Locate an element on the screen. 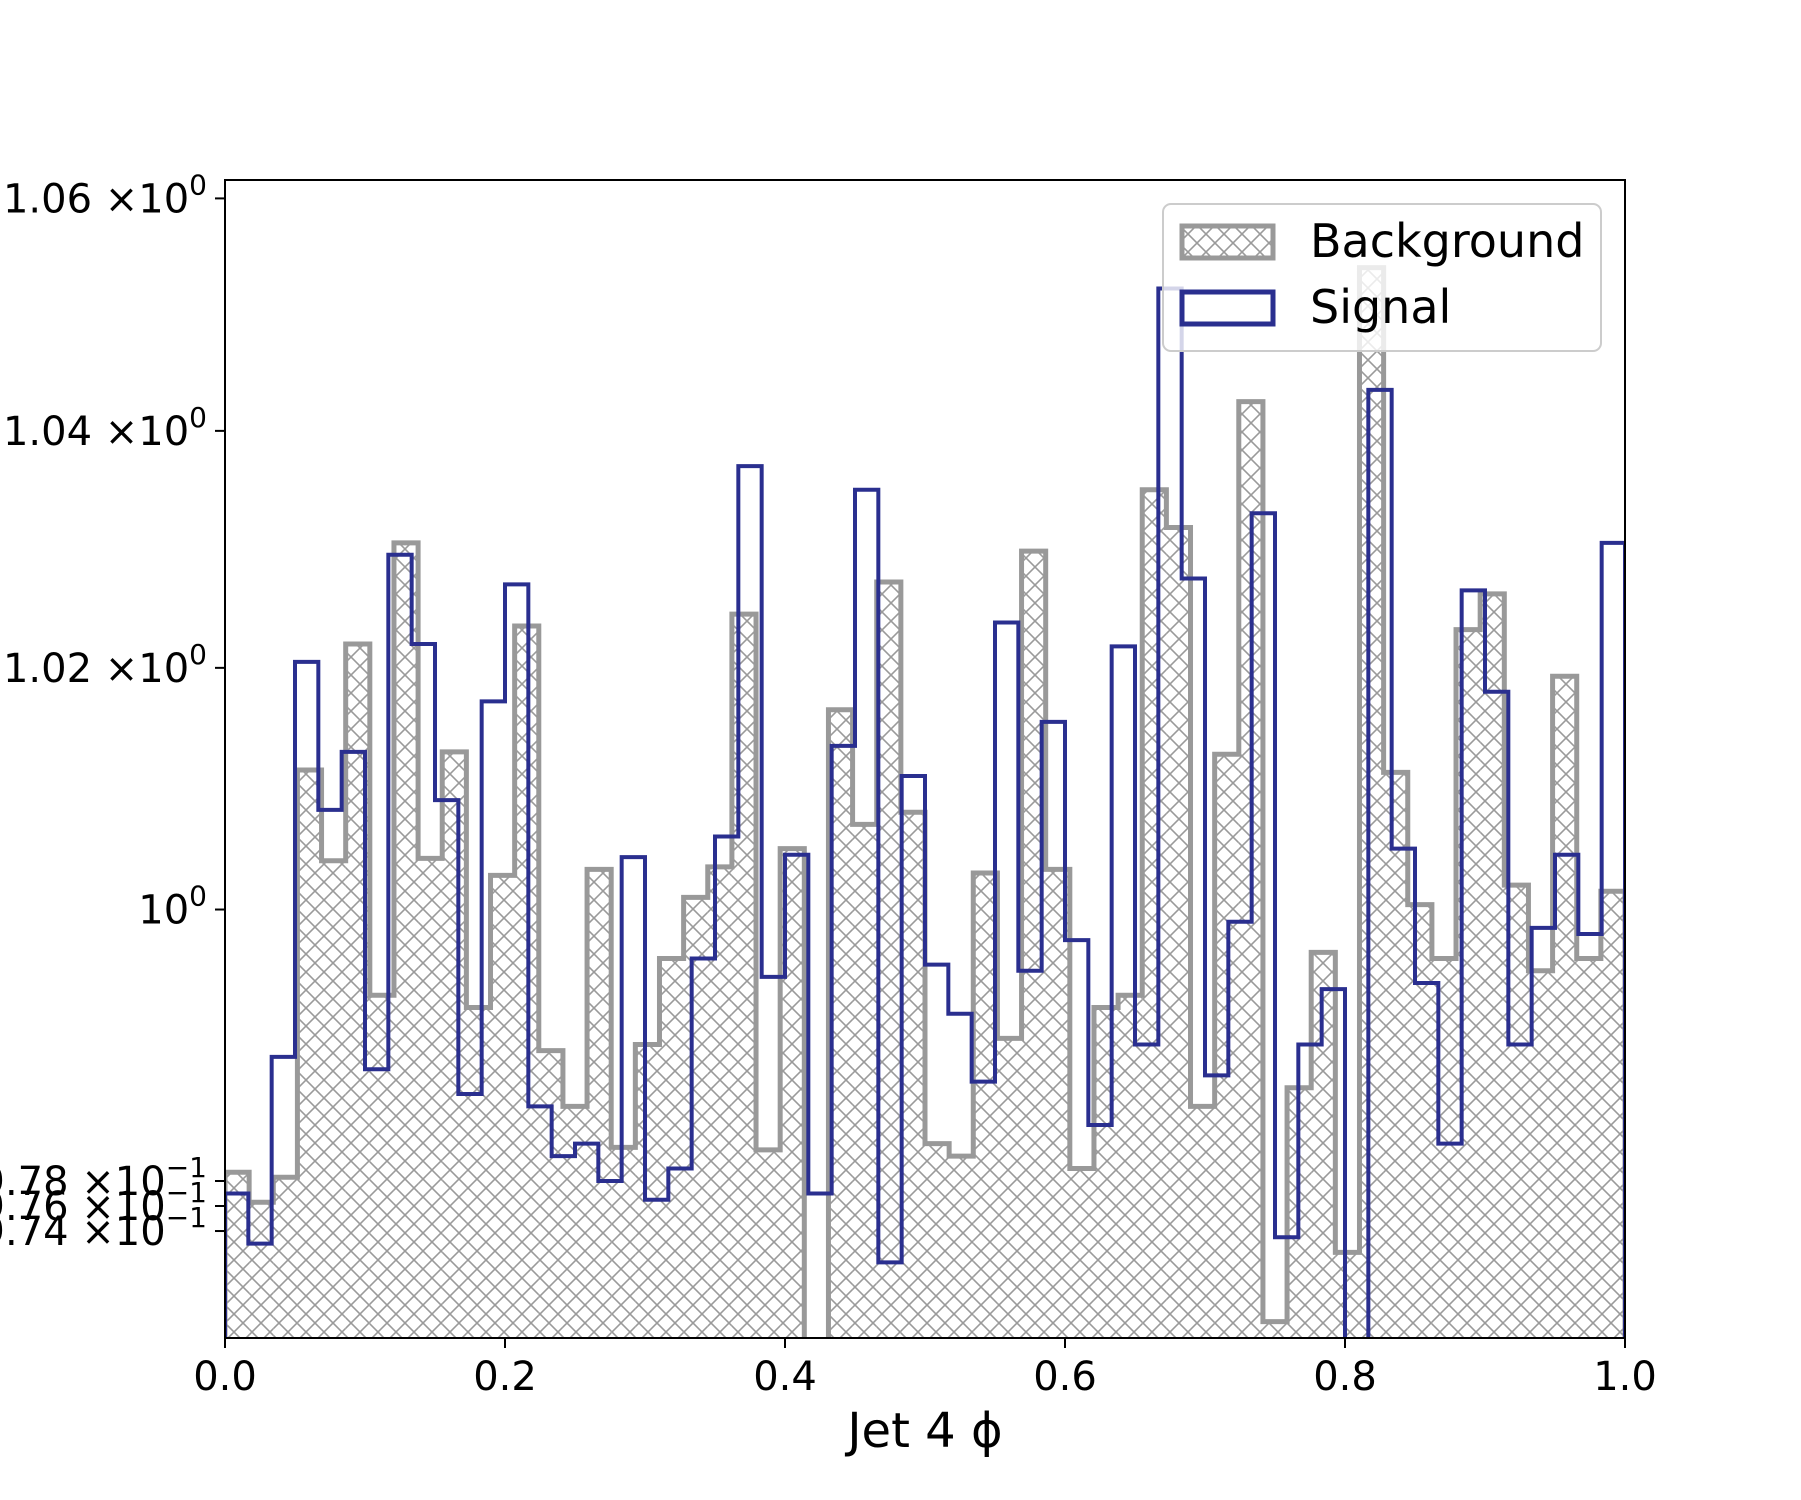  x-tick-label: 0.2 is located at coordinates (505, 1377).